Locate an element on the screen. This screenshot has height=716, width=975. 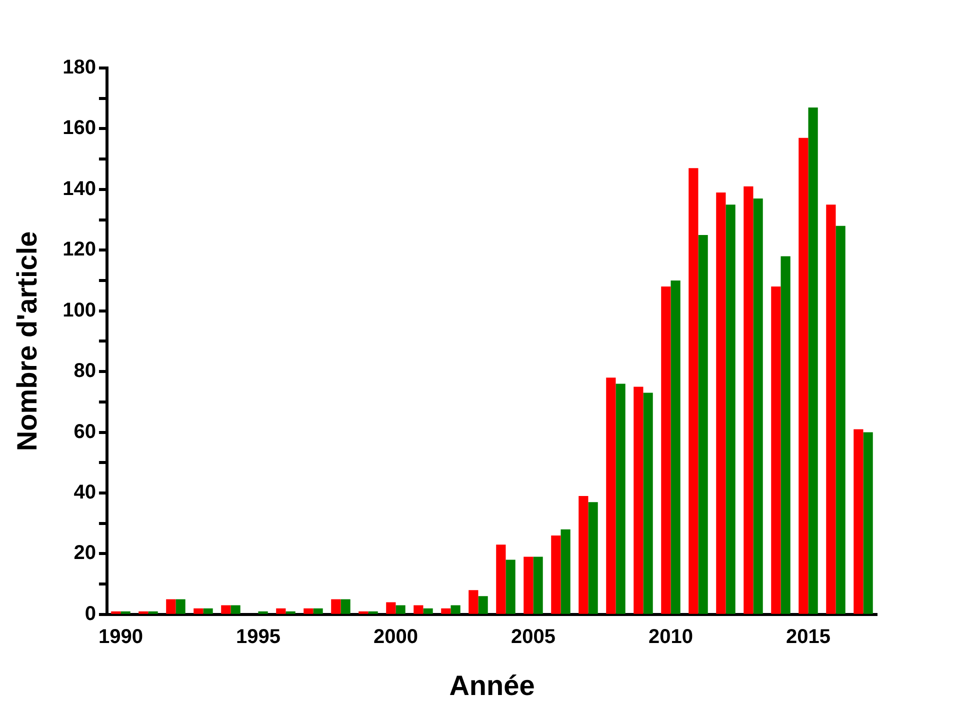
y-axis-title: Nombre d'article is located at coordinates (27, 341).